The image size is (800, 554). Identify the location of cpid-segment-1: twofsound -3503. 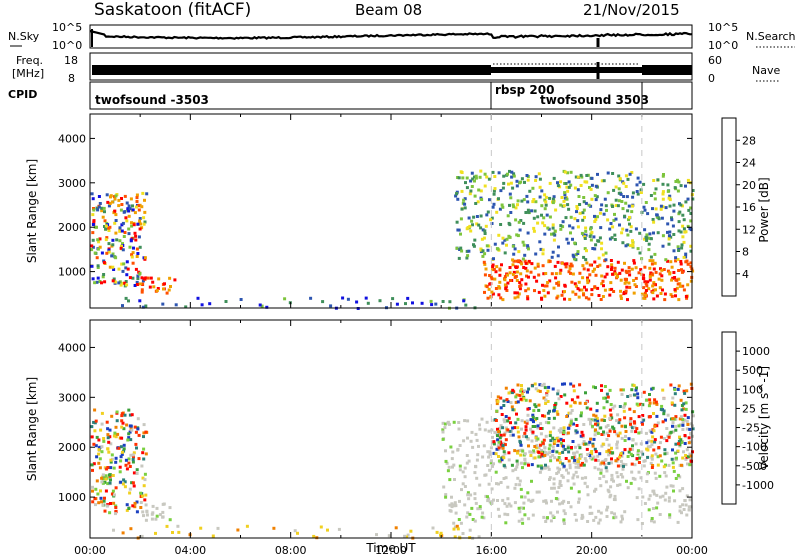
(152, 100).